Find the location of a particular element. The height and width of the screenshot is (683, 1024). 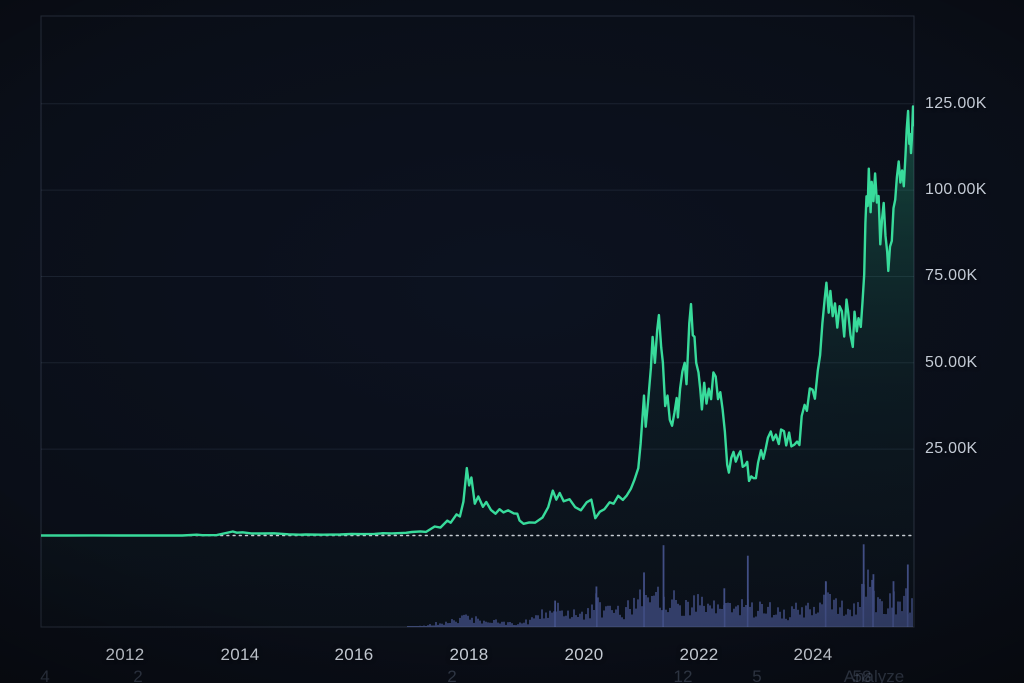

footer-fragment-text: 58 is located at coordinates (862, 675).